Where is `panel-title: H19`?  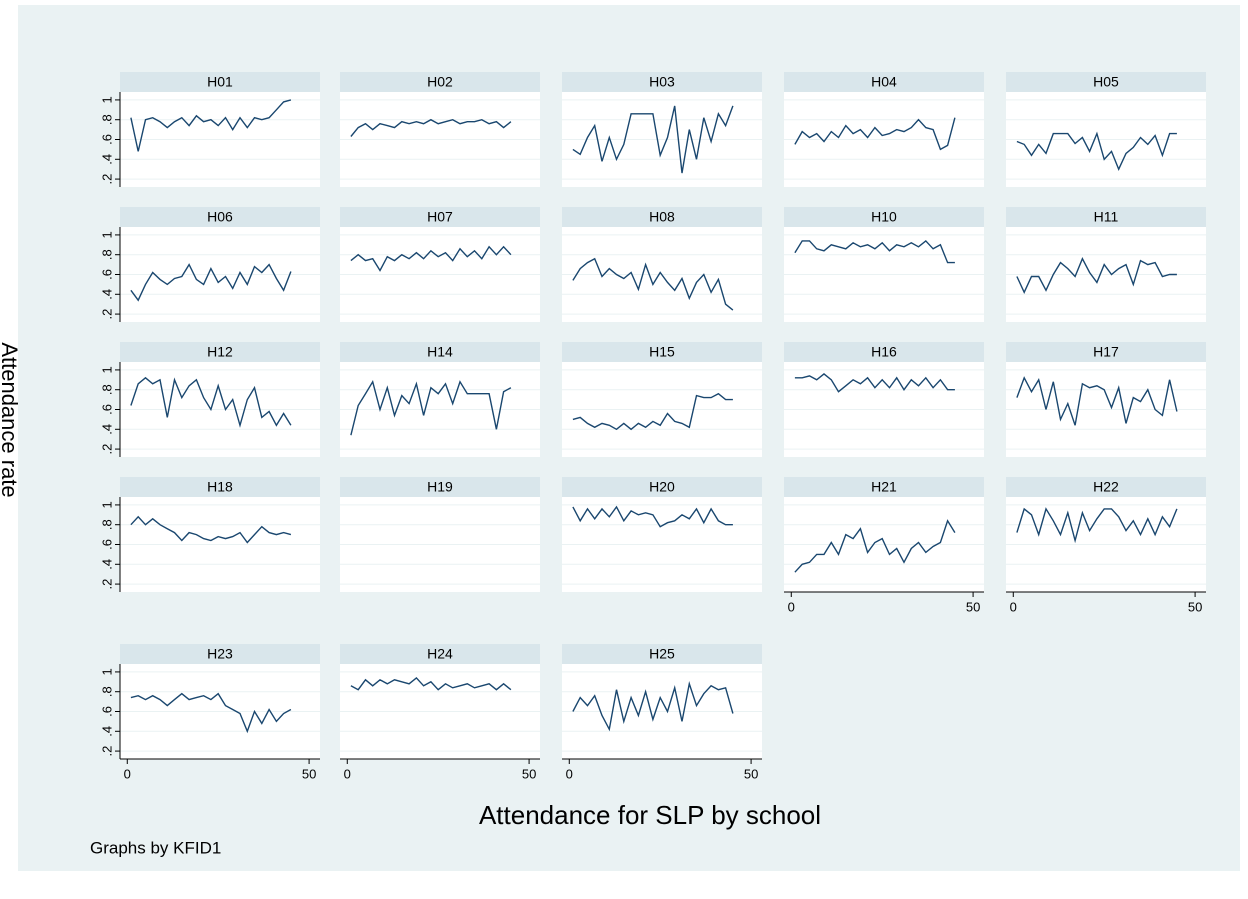
panel-title: H19 is located at coordinates (440, 487).